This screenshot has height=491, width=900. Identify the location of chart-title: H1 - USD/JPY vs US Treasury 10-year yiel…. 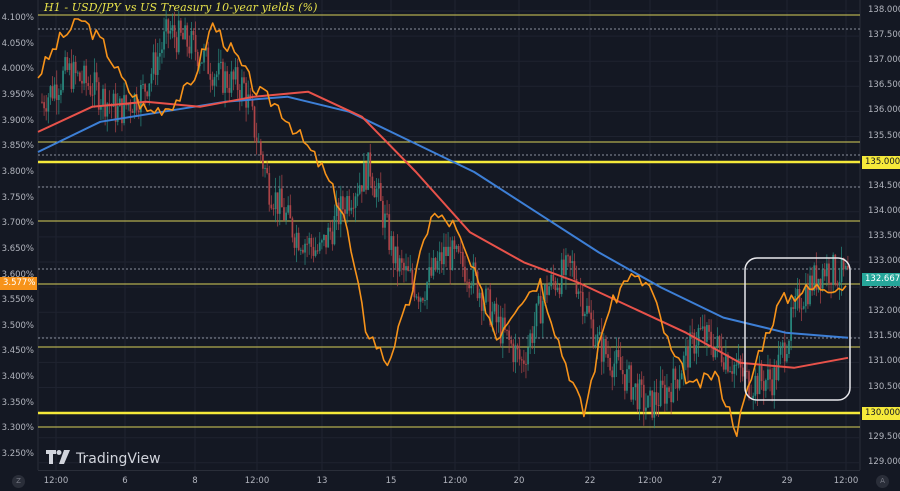
(181, 7).